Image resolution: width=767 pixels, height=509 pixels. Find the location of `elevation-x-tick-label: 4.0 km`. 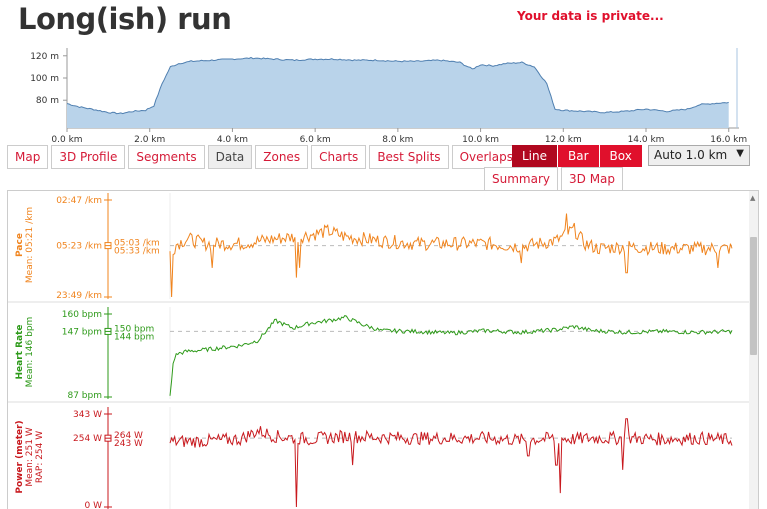

elevation-x-tick-label: 4.0 km is located at coordinates (232, 140).